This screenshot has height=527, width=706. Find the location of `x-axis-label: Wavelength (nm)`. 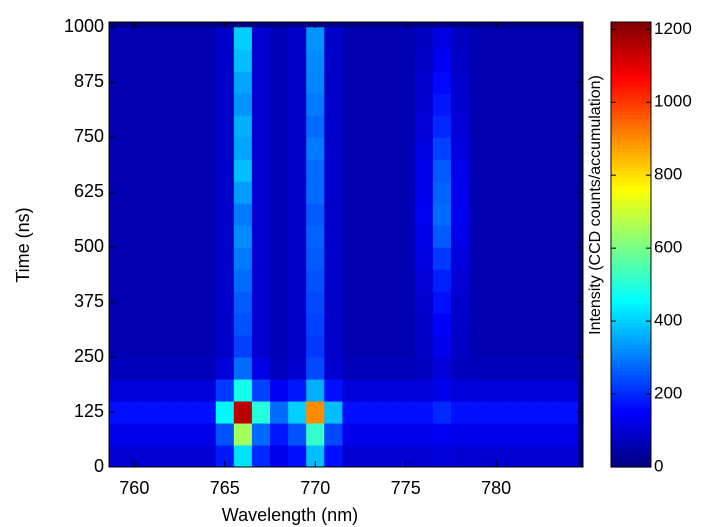

x-axis-label: Wavelength (nm) is located at coordinates (290, 515).